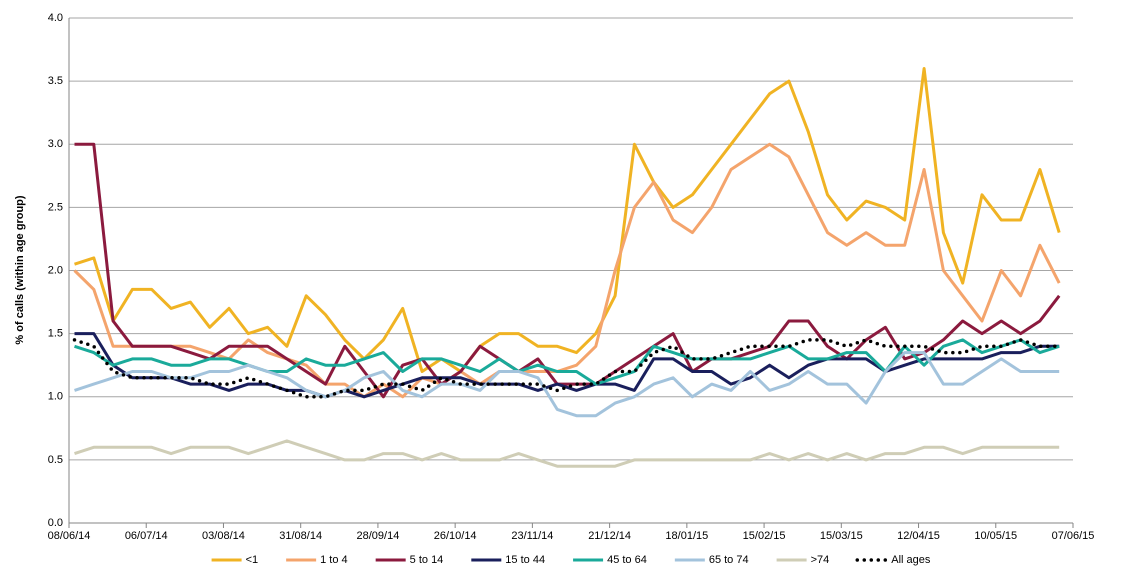 Image resolution: width=1127 pixels, height=573 pixels. I want to click on x-tick-label: 07/06/15, so click(1073, 536).